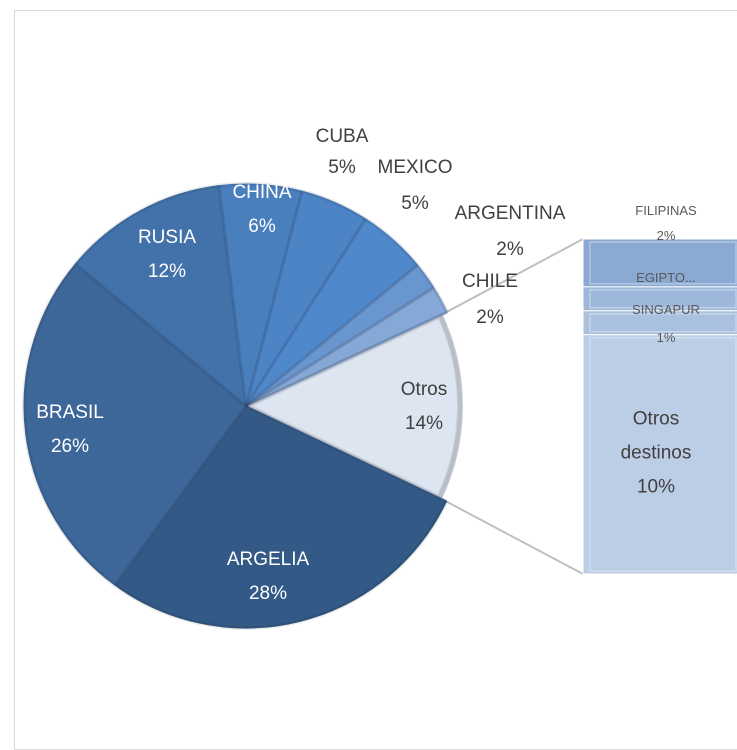 The width and height of the screenshot is (737, 750). I want to click on label-value-argentina: 2%, so click(510, 249).